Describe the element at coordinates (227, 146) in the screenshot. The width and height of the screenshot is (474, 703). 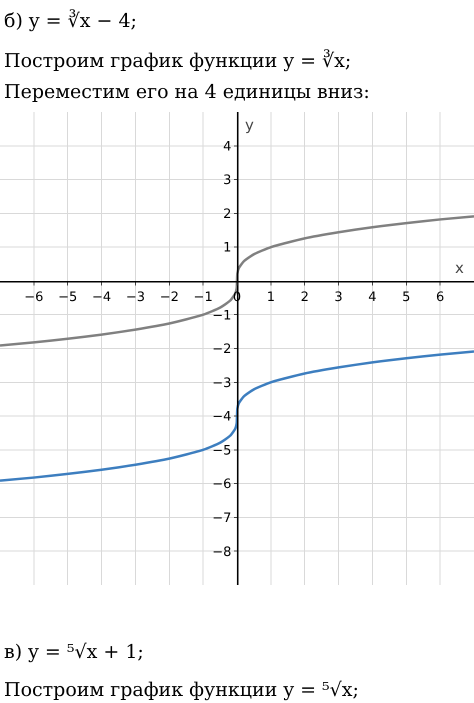
I see `y-tick-label: 4` at that location.